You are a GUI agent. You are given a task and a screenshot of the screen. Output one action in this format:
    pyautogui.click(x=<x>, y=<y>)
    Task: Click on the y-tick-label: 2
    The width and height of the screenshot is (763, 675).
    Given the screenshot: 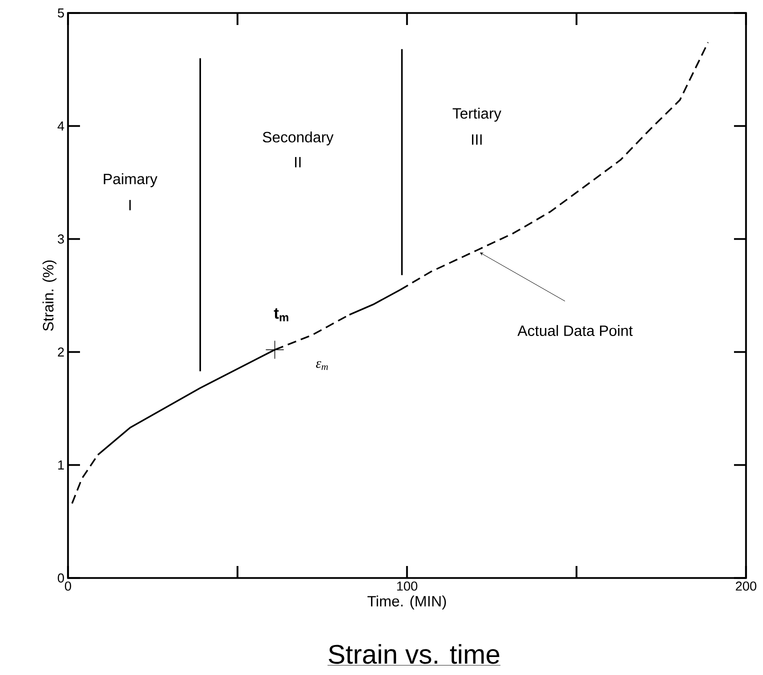 What is the action you would take?
    pyautogui.click(x=61, y=352)
    